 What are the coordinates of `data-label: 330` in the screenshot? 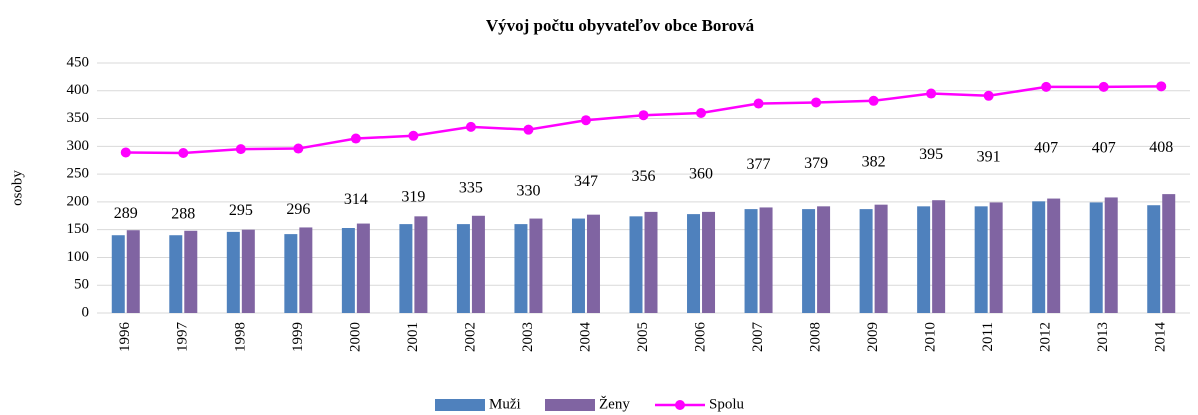 It's located at (528, 190).